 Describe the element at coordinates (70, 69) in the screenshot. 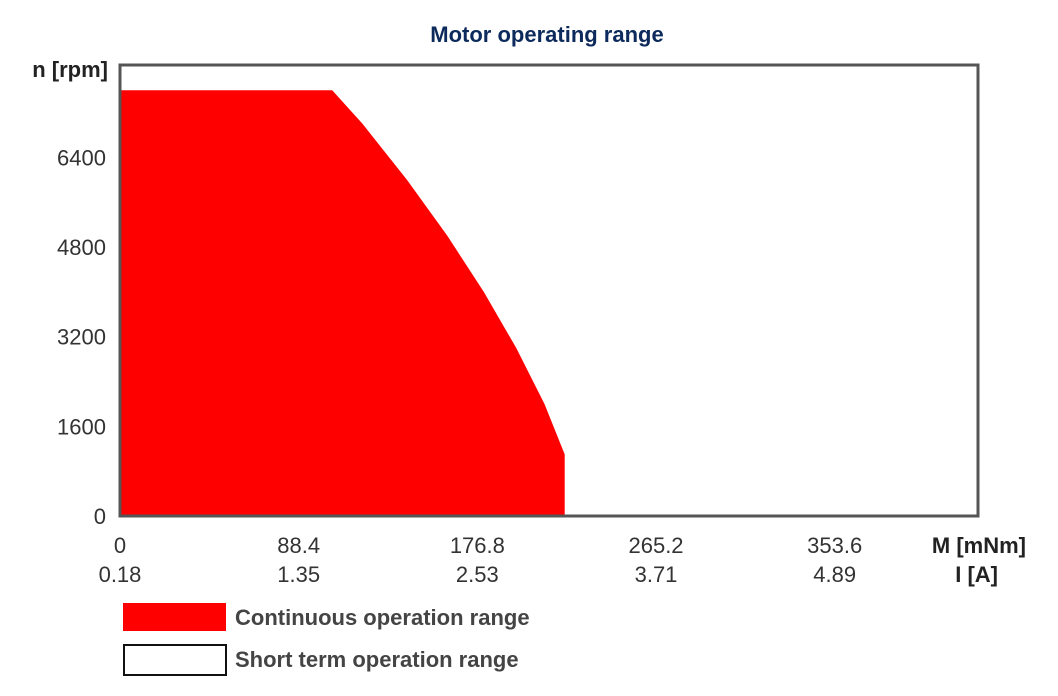

I see `y-axis-label: n [rpm]` at that location.